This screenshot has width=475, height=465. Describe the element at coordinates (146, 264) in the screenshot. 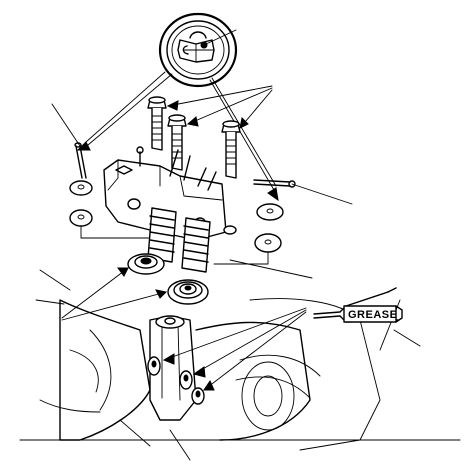

I see `bushing-upper` at that location.